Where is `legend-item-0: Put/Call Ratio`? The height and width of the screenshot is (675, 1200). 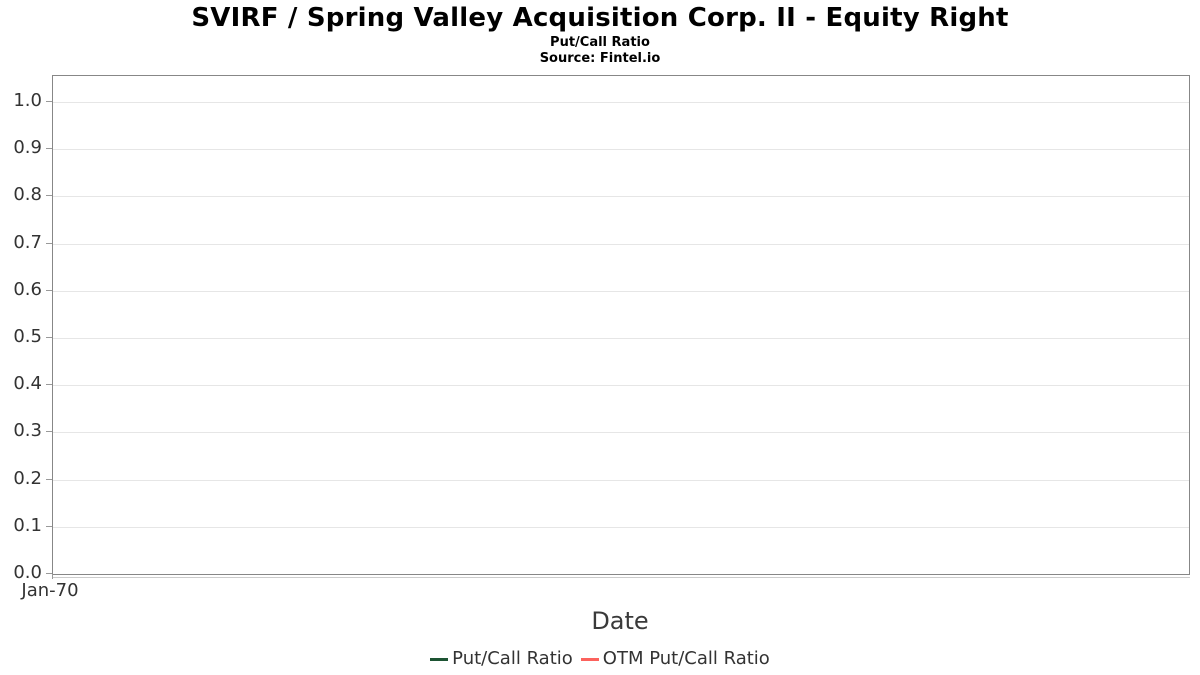 legend-item-0: Put/Call Ratio is located at coordinates (501, 659).